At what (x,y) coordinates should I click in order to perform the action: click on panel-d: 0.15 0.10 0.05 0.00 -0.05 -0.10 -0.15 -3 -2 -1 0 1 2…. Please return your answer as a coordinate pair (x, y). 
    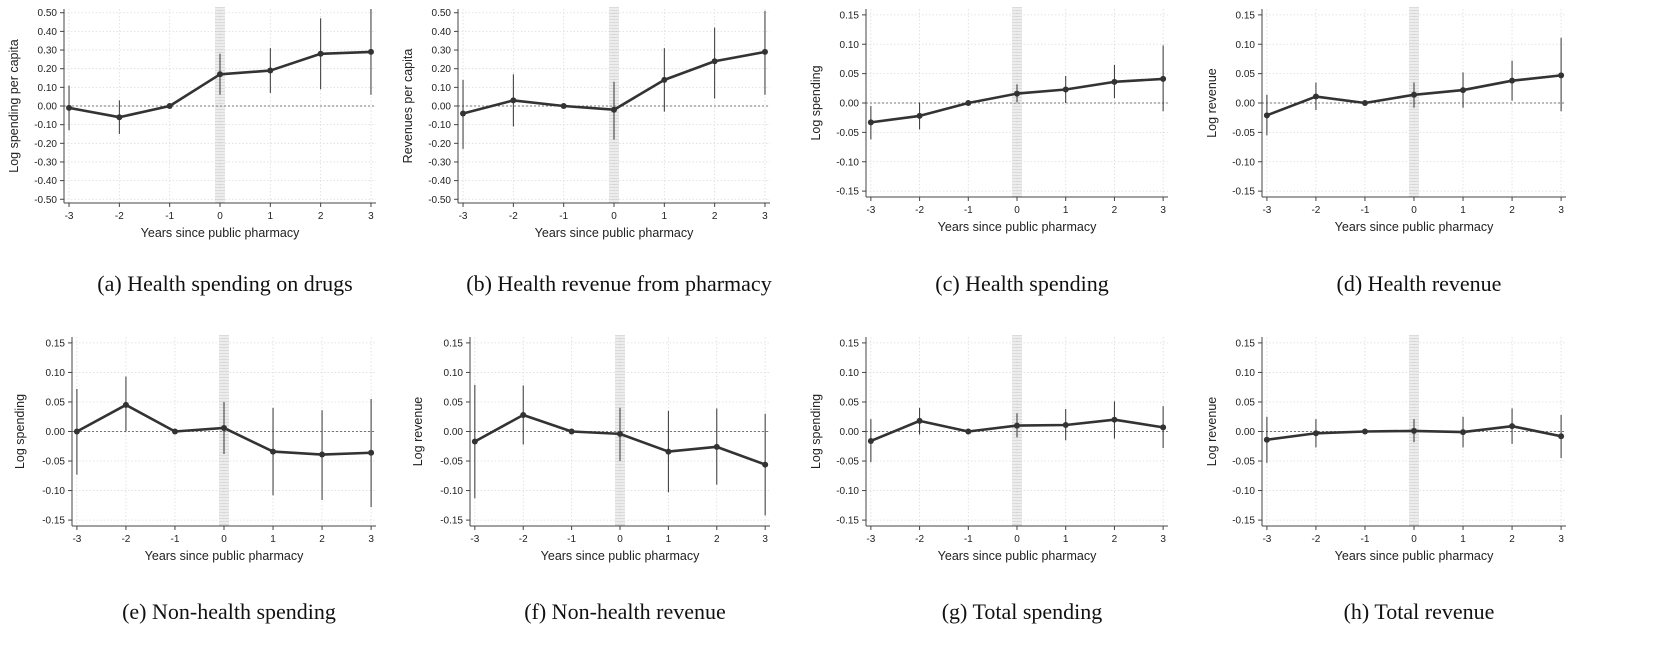
    Looking at the image, I should click on (1385, 151).